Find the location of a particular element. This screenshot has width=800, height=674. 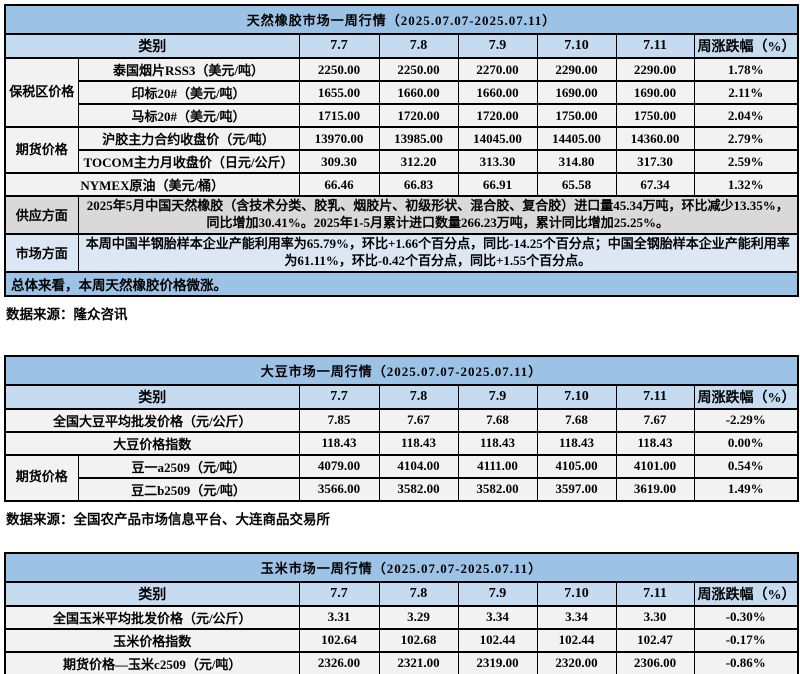

cell-value: 3597.00 is located at coordinates (576, 489).